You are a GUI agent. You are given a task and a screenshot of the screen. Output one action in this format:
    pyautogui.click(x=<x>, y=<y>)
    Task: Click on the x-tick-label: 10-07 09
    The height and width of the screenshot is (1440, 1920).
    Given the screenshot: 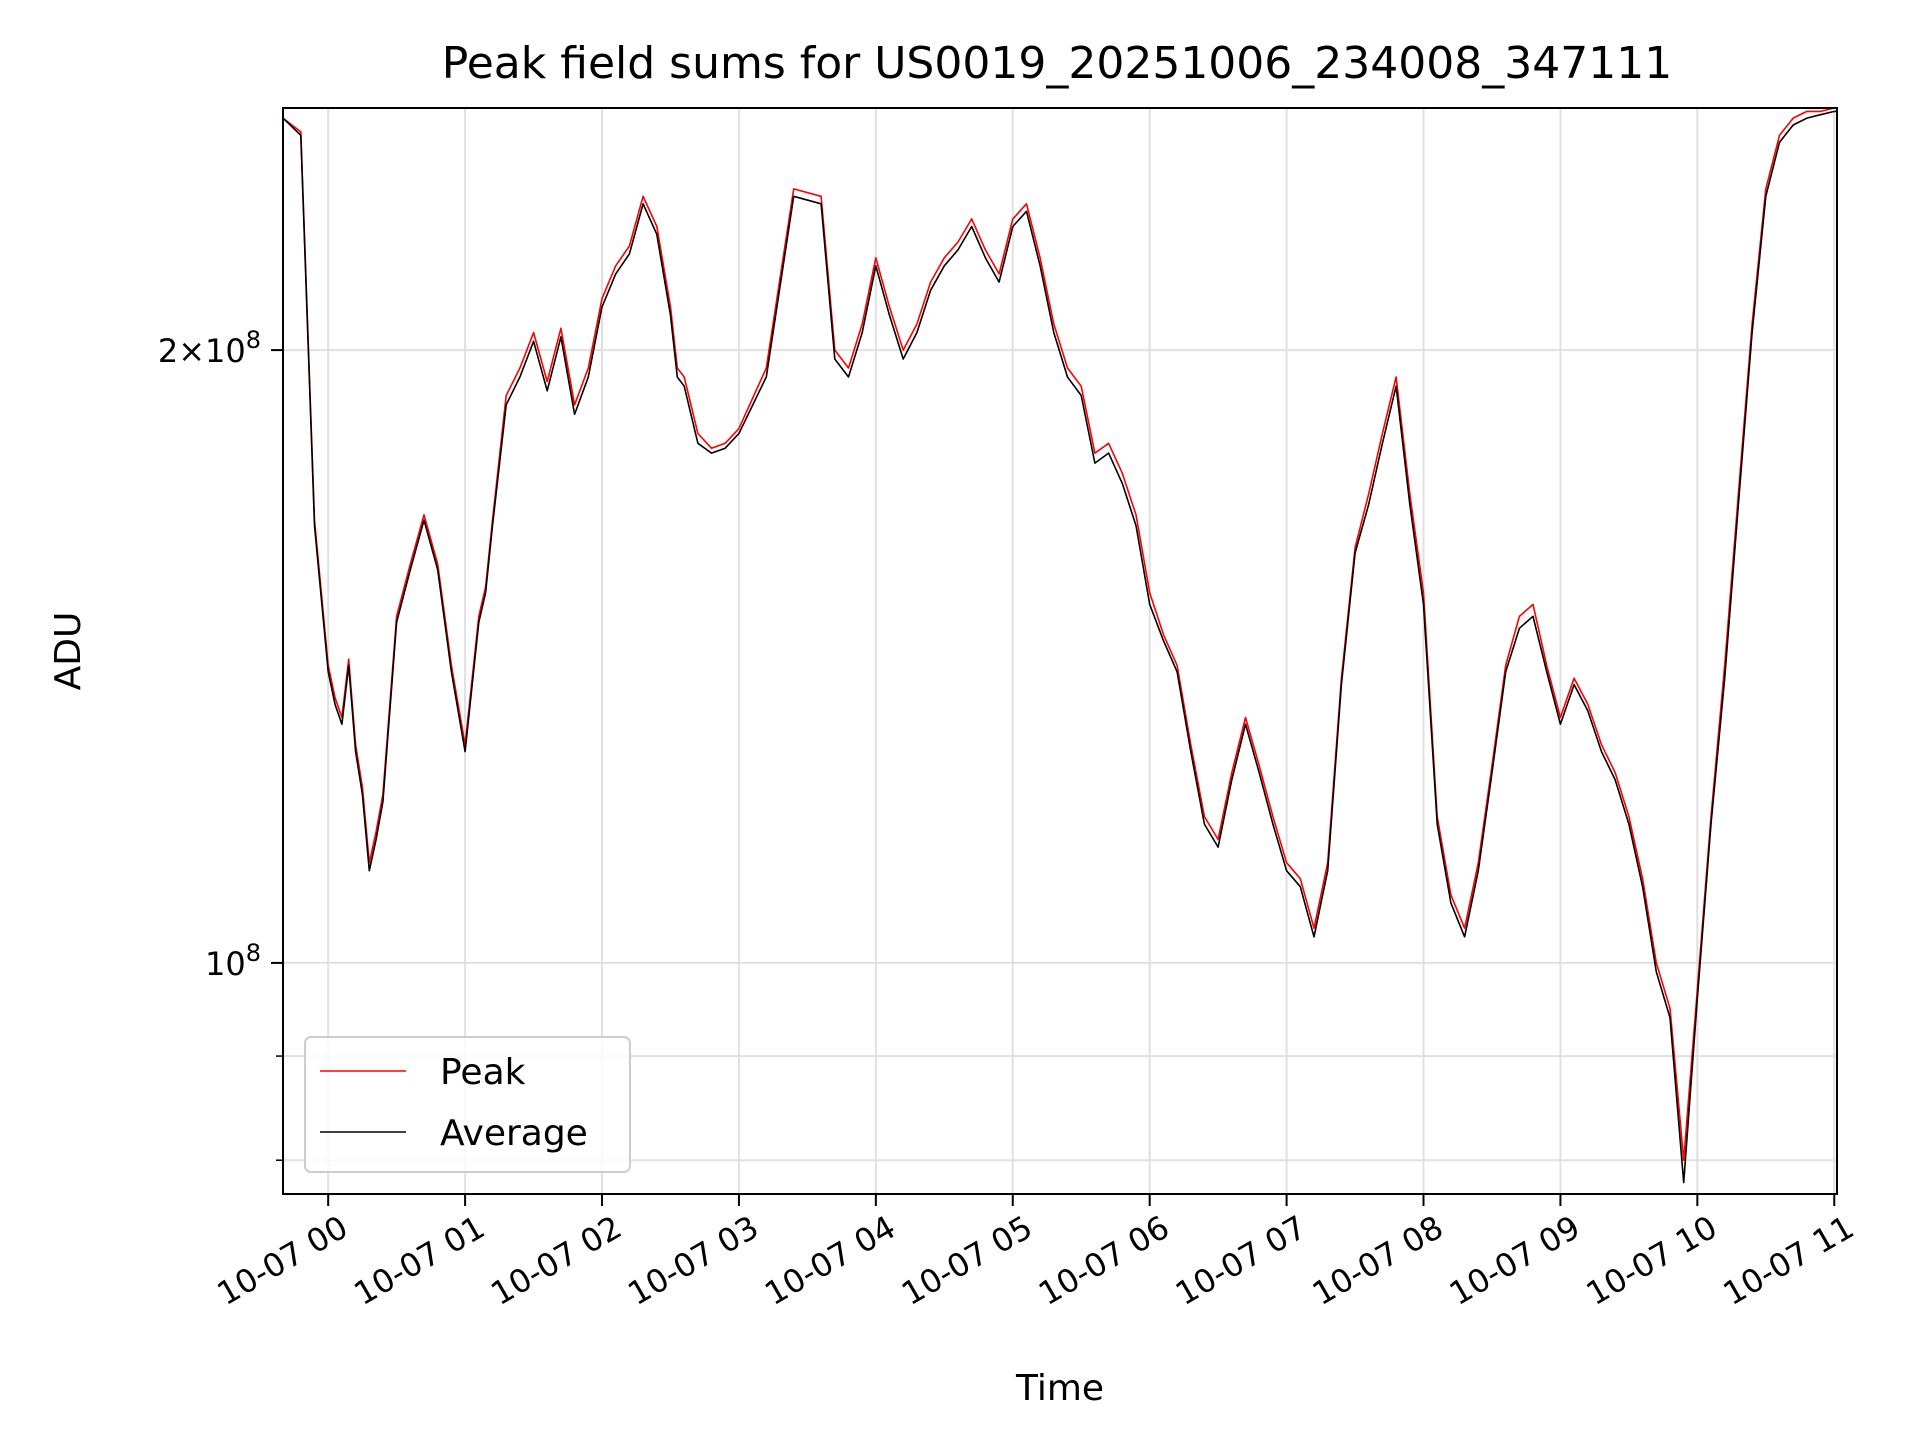 What is the action you would take?
    pyautogui.click(x=1515, y=1260)
    